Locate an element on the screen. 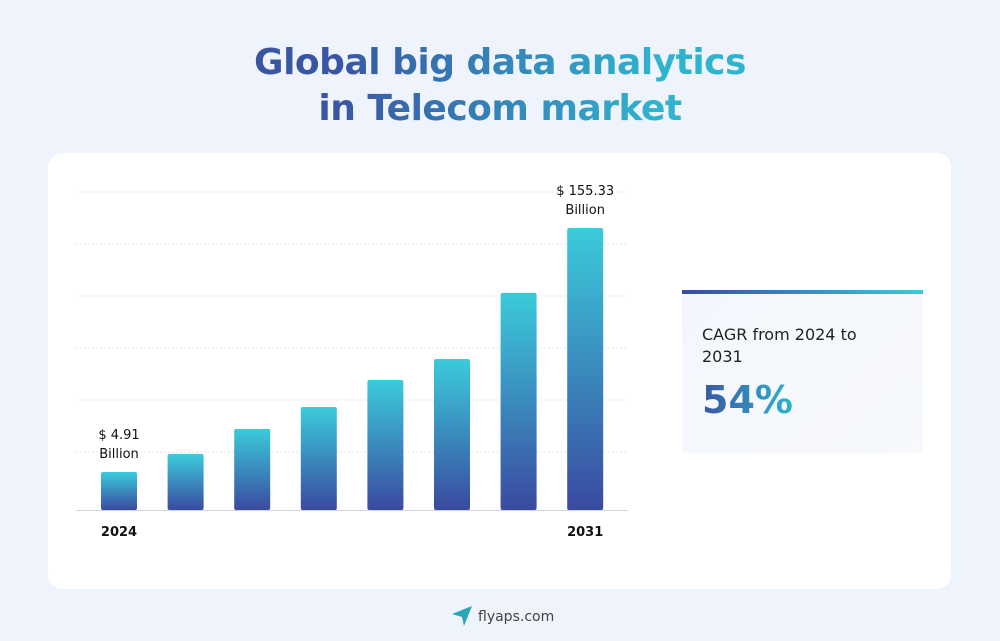 This screenshot has width=1000, height=641. logo is located at coordinates (462, 616).